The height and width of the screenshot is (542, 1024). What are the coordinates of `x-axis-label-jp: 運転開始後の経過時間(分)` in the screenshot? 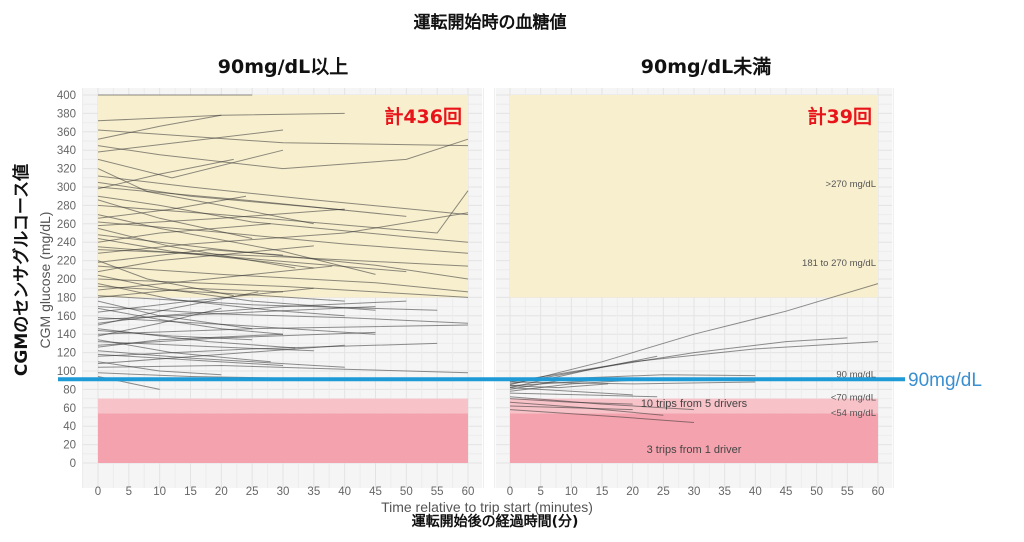 It's located at (495, 521).